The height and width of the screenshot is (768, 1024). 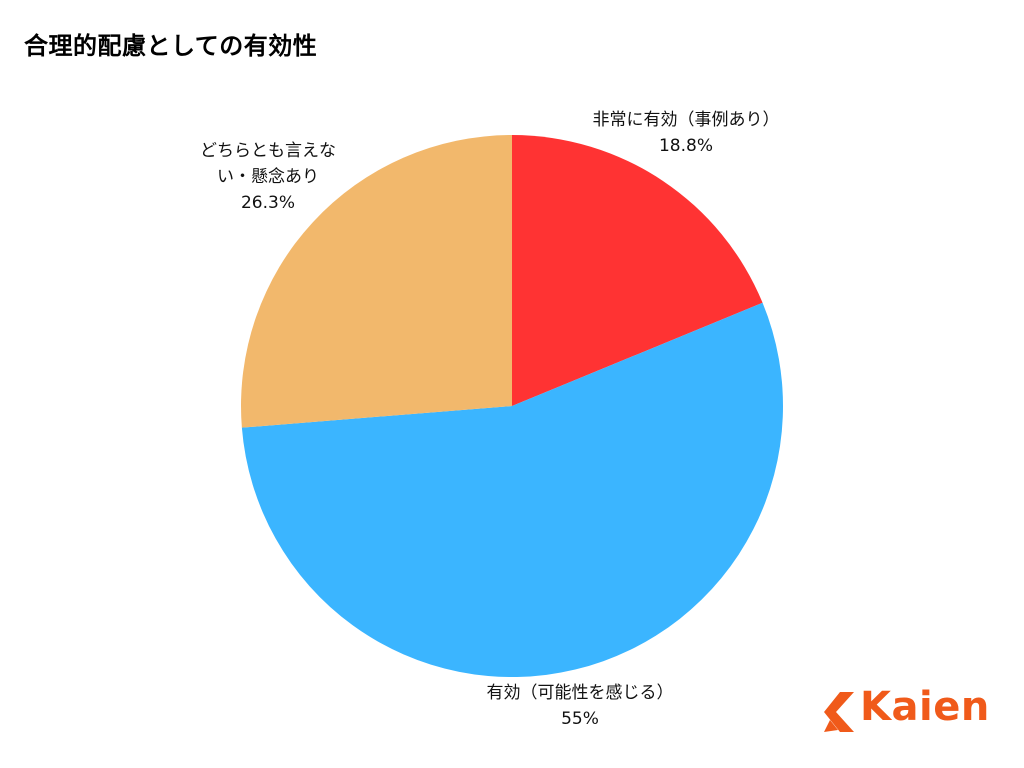 What do you see at coordinates (580, 693) in the screenshot?
I see `slice-category-label-2: 有効（可能性を感じる）` at bounding box center [580, 693].